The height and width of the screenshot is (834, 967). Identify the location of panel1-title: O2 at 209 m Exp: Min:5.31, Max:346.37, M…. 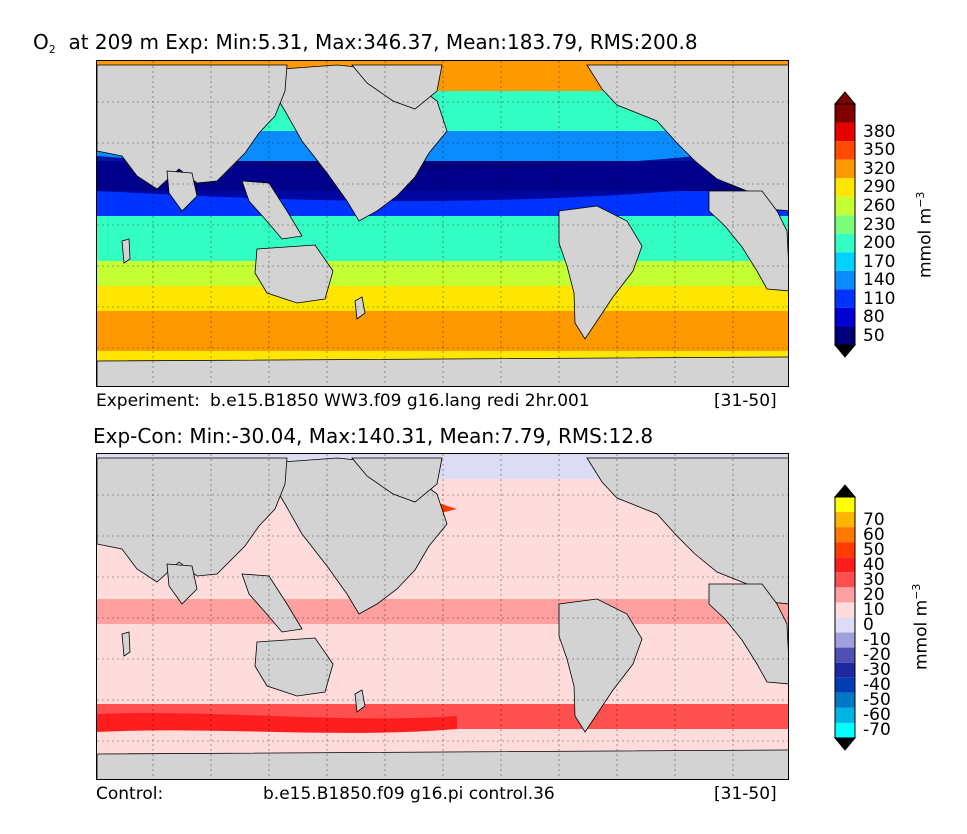
(365, 46).